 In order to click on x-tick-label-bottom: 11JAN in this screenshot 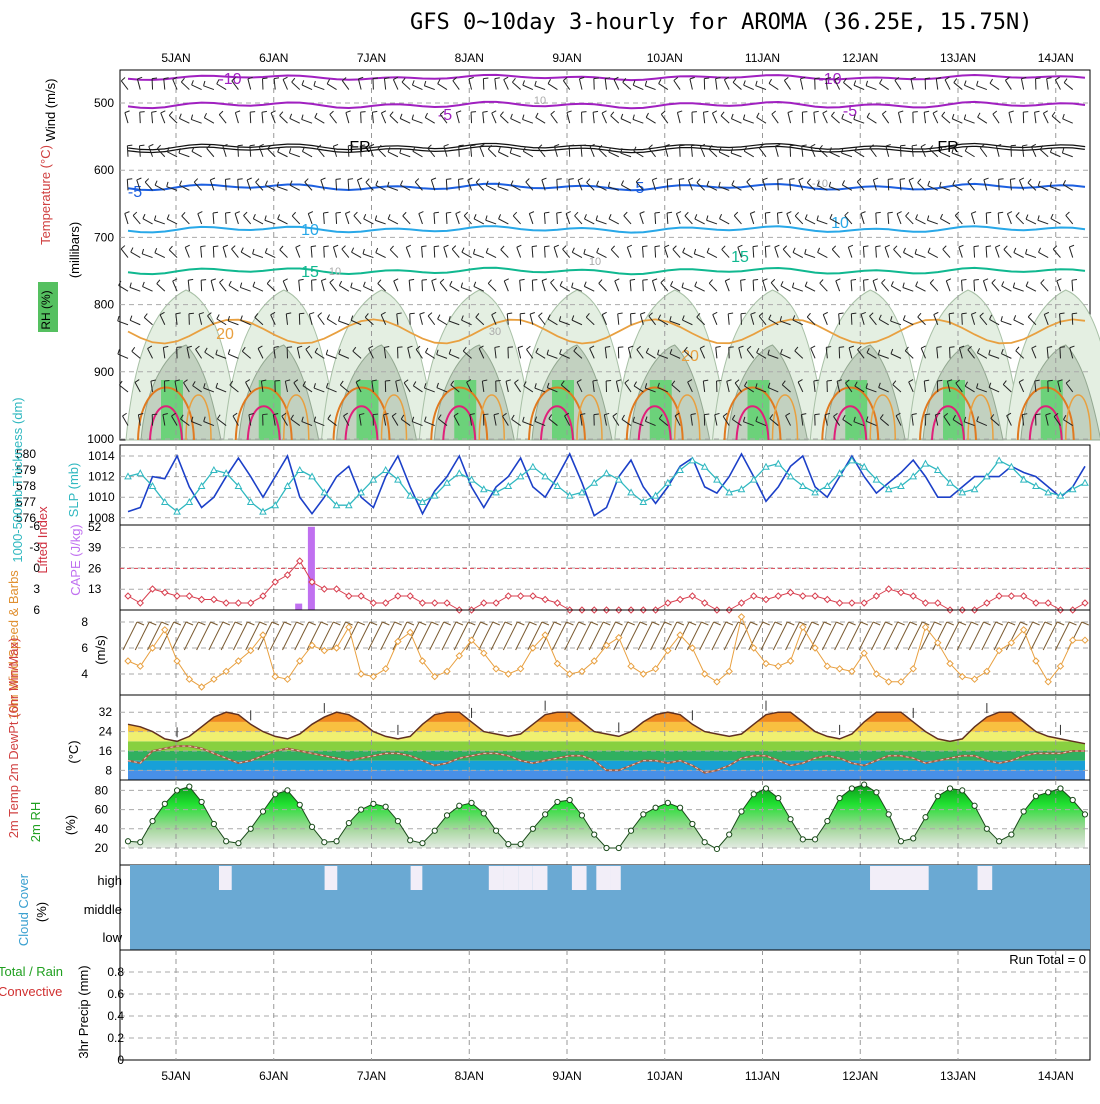, I will do `click(762, 1076)`.